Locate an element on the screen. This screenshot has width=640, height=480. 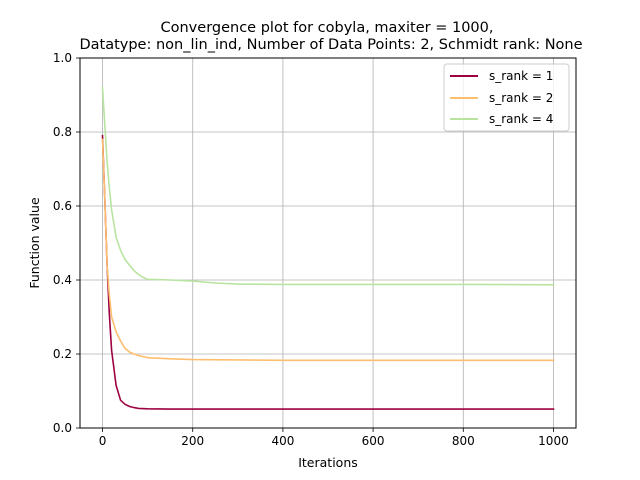
y-tick-label: 0.6 is located at coordinates (62, 206).